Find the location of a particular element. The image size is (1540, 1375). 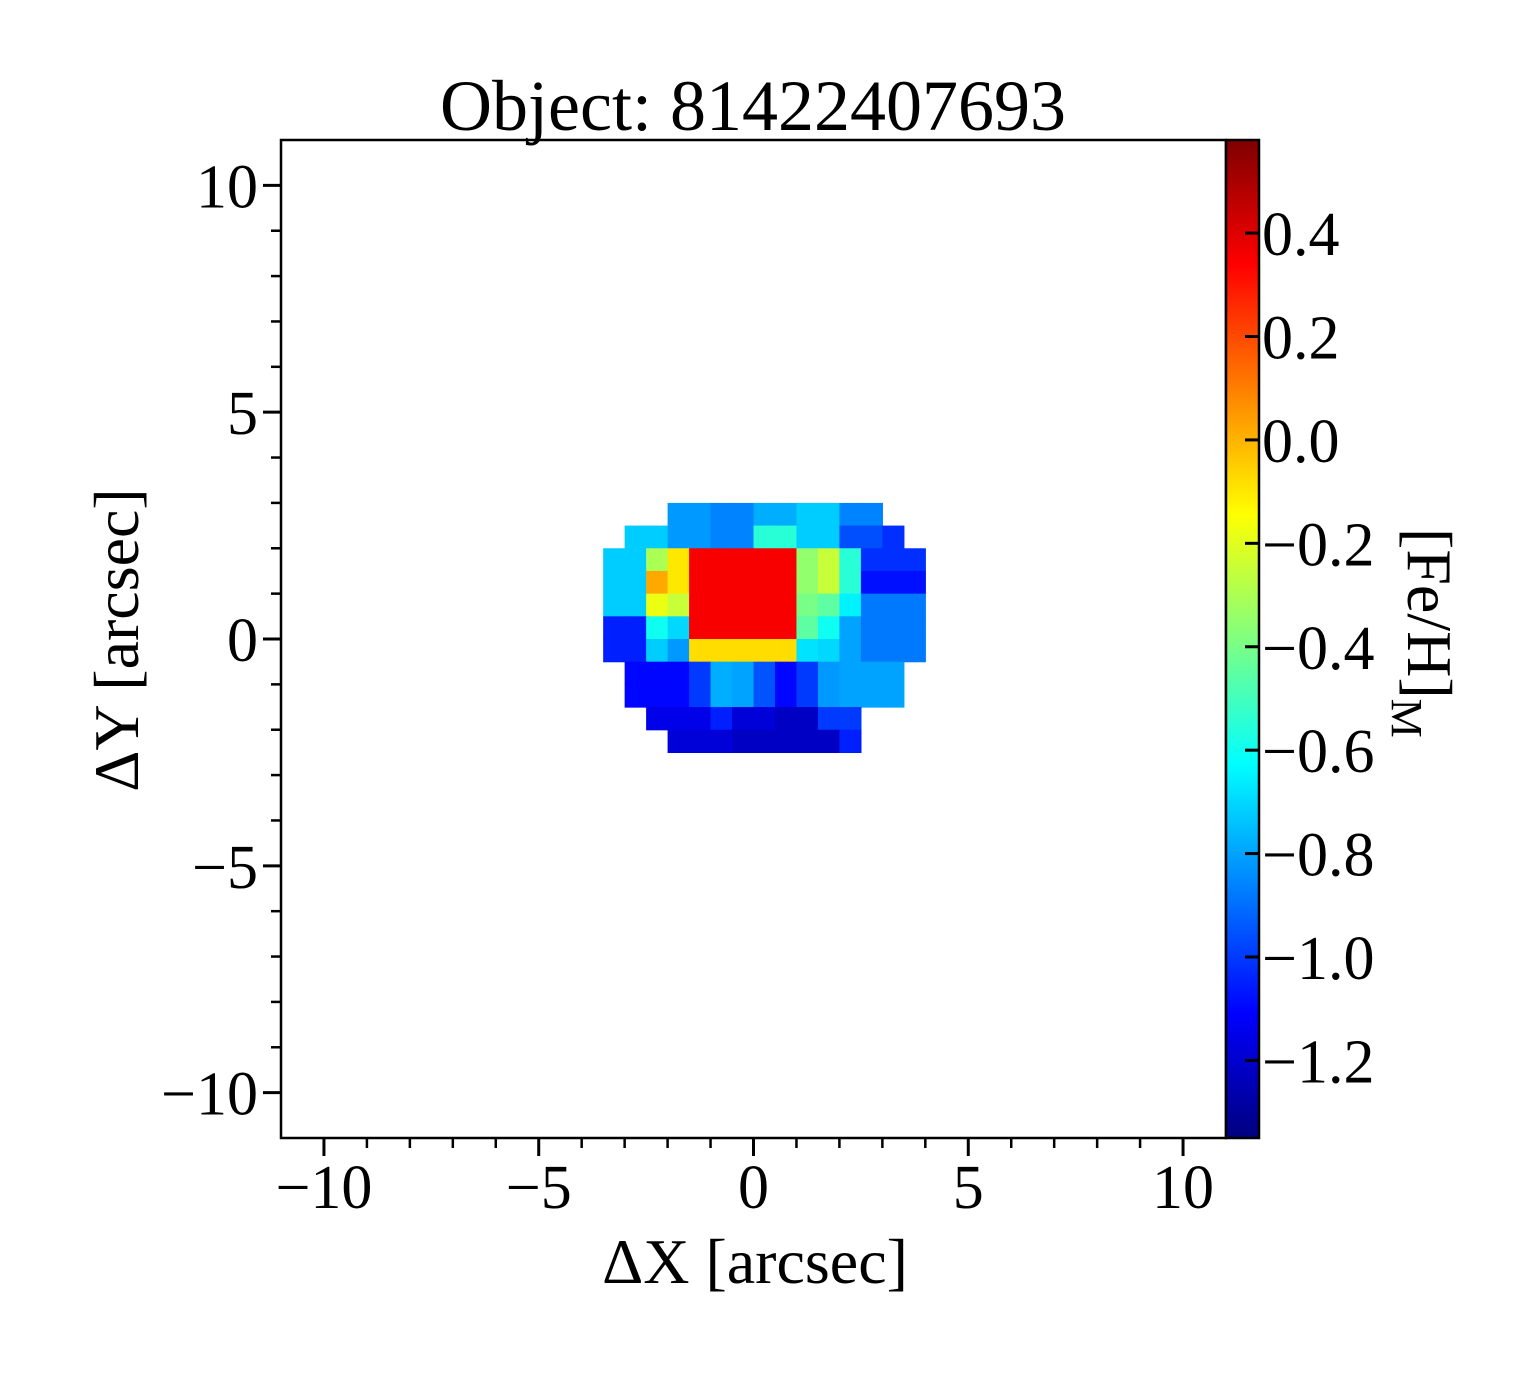

x-axis-label: ΔX [arcsec] is located at coordinates (755, 1261).